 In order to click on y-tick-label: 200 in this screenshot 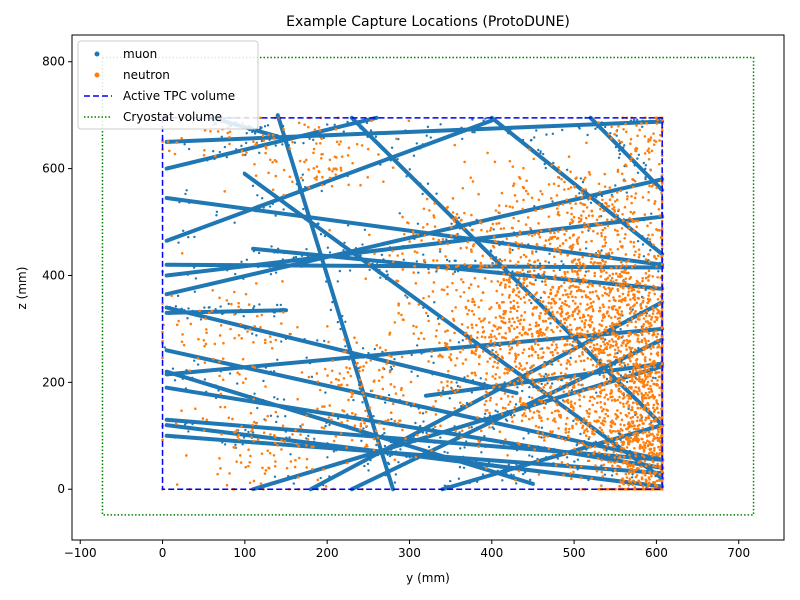, I will do `click(53, 382)`.